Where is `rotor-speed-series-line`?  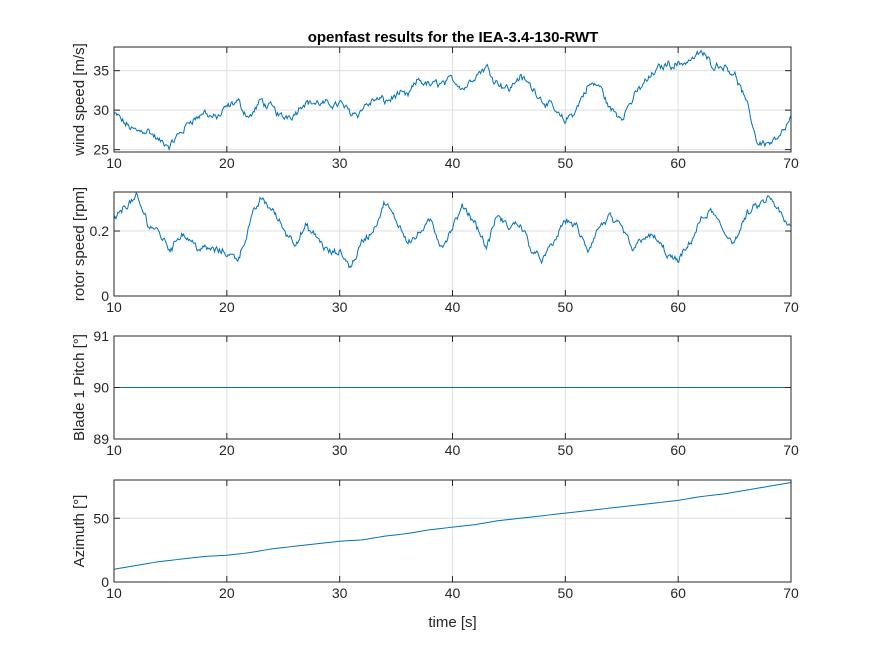
rotor-speed-series-line is located at coordinates (452, 230).